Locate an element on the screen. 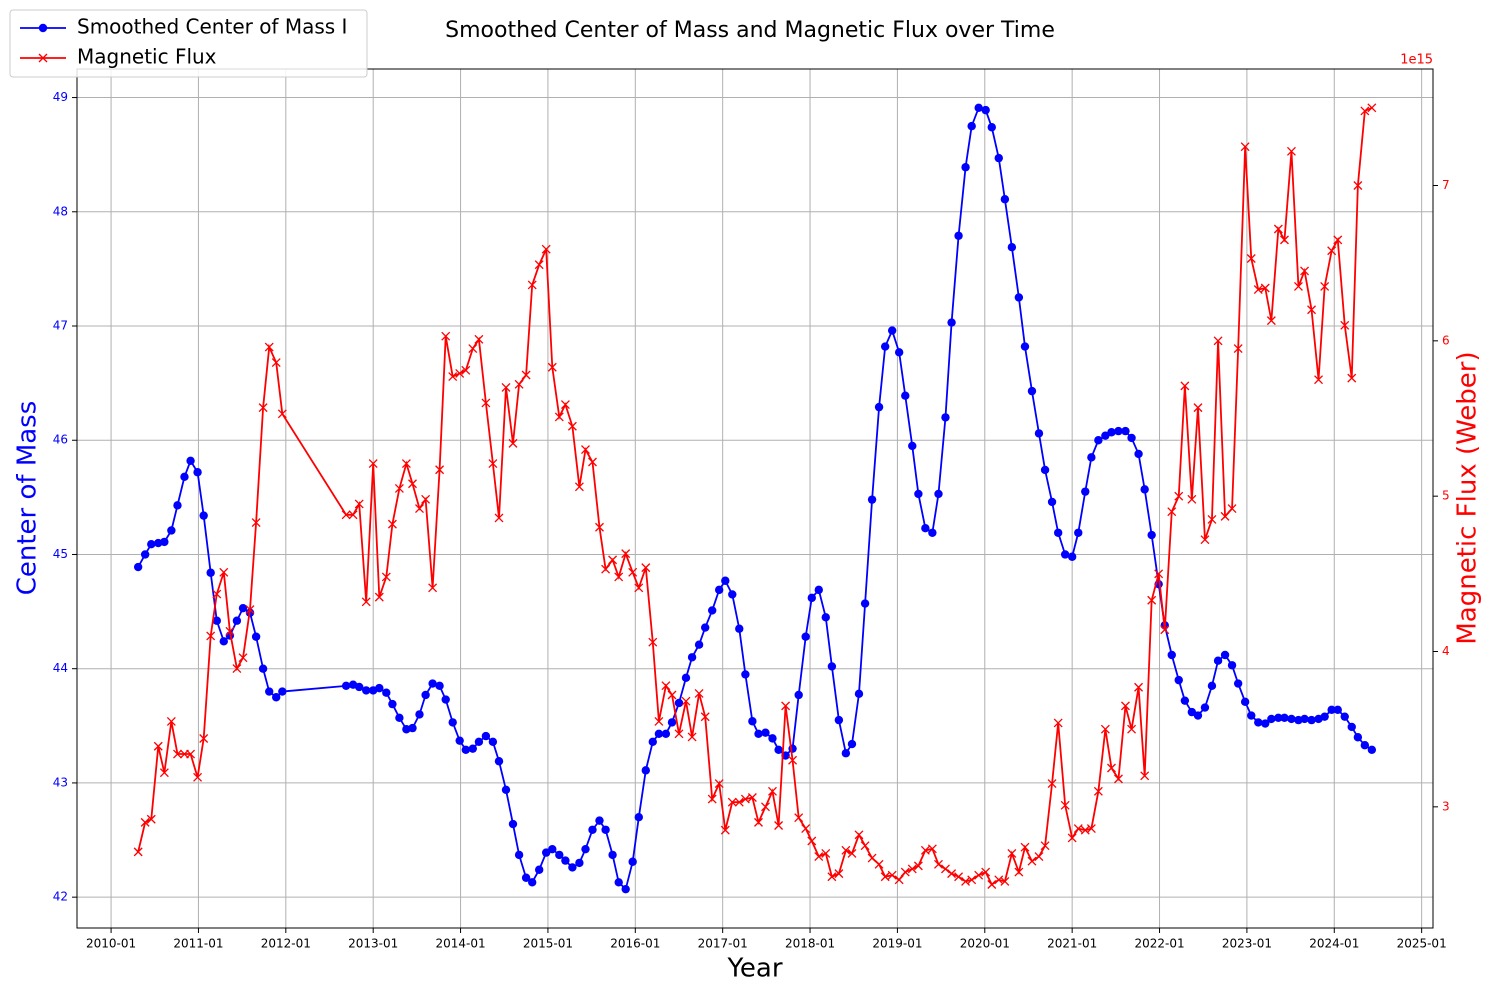 The width and height of the screenshot is (1500, 1000). legend-label: Smoothed Center of Mass I is located at coordinates (212, 27).